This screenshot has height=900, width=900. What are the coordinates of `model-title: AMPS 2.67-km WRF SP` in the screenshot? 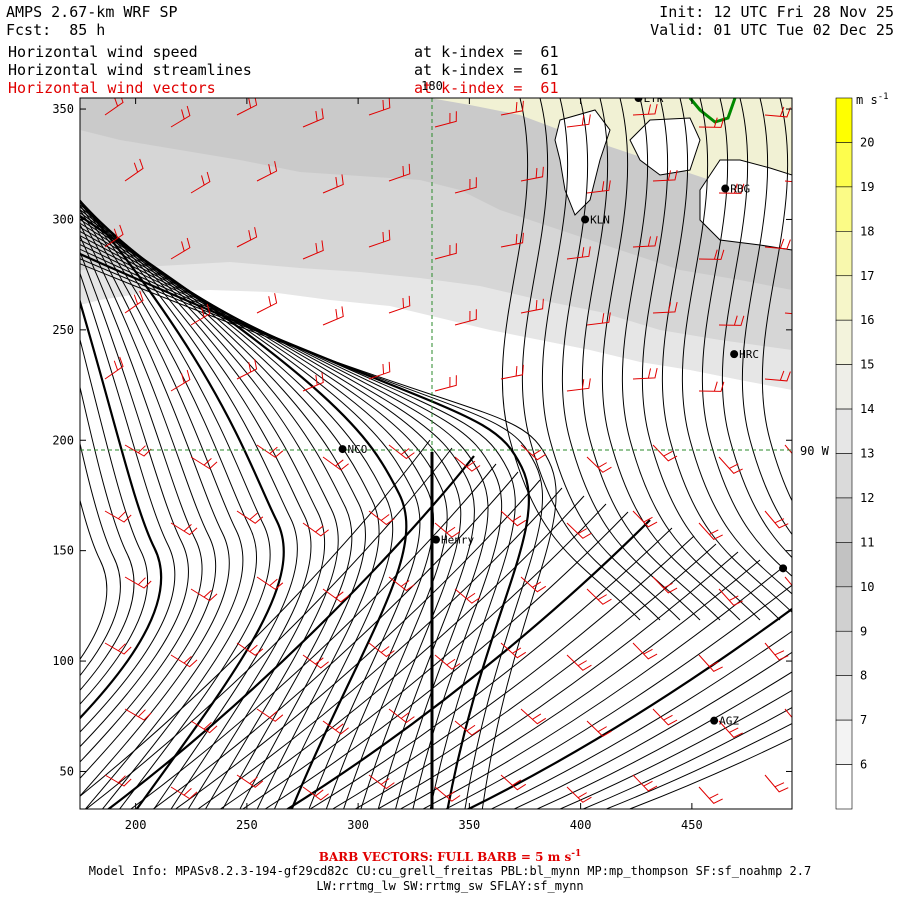 It's located at (92, 12).